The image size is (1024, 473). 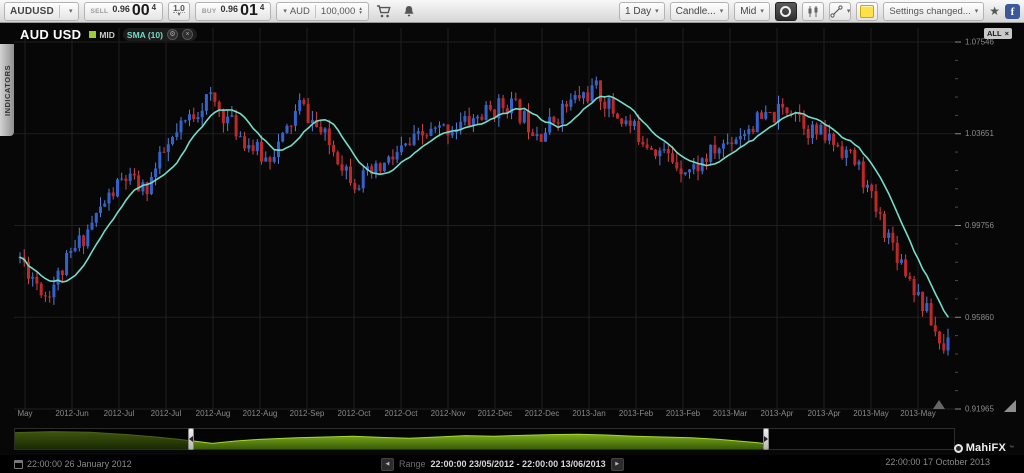 I want to click on settings-dropdown: Settings changed... ▾, so click(x=934, y=11).